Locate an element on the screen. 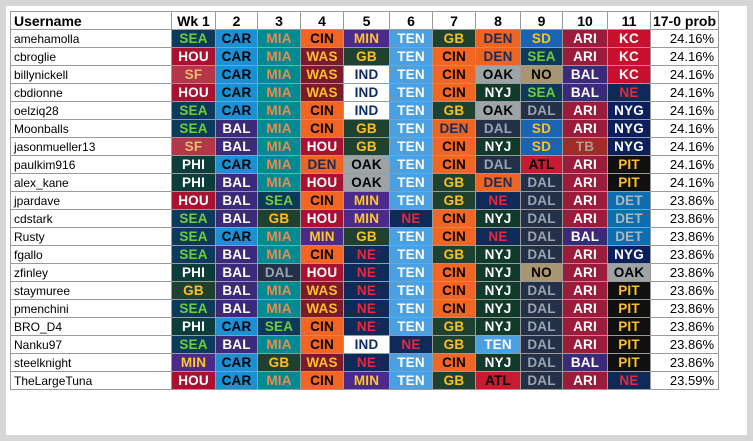 This screenshot has height=441, width=753. header-week-8: 8 is located at coordinates (498, 20).